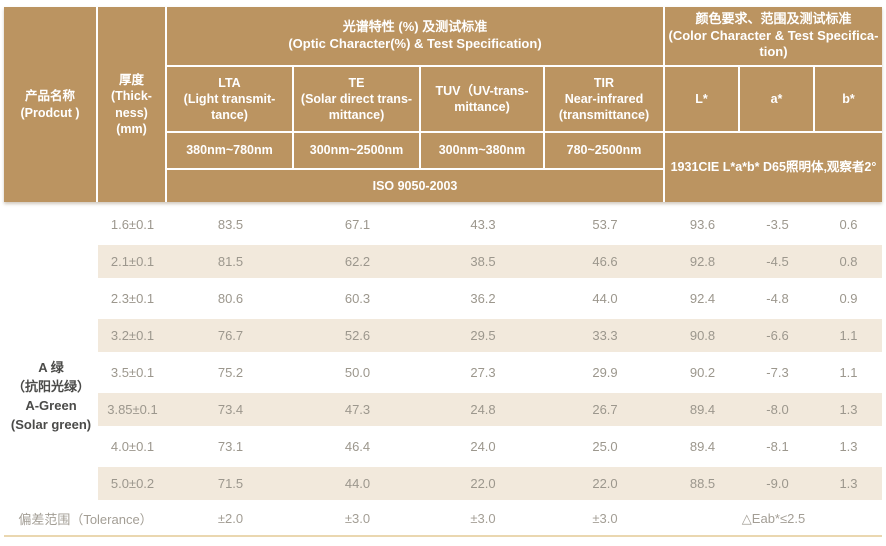 This screenshot has height=546, width=886. Describe the element at coordinates (230, 446) in the screenshot. I see `lta-value: 73.1` at that location.